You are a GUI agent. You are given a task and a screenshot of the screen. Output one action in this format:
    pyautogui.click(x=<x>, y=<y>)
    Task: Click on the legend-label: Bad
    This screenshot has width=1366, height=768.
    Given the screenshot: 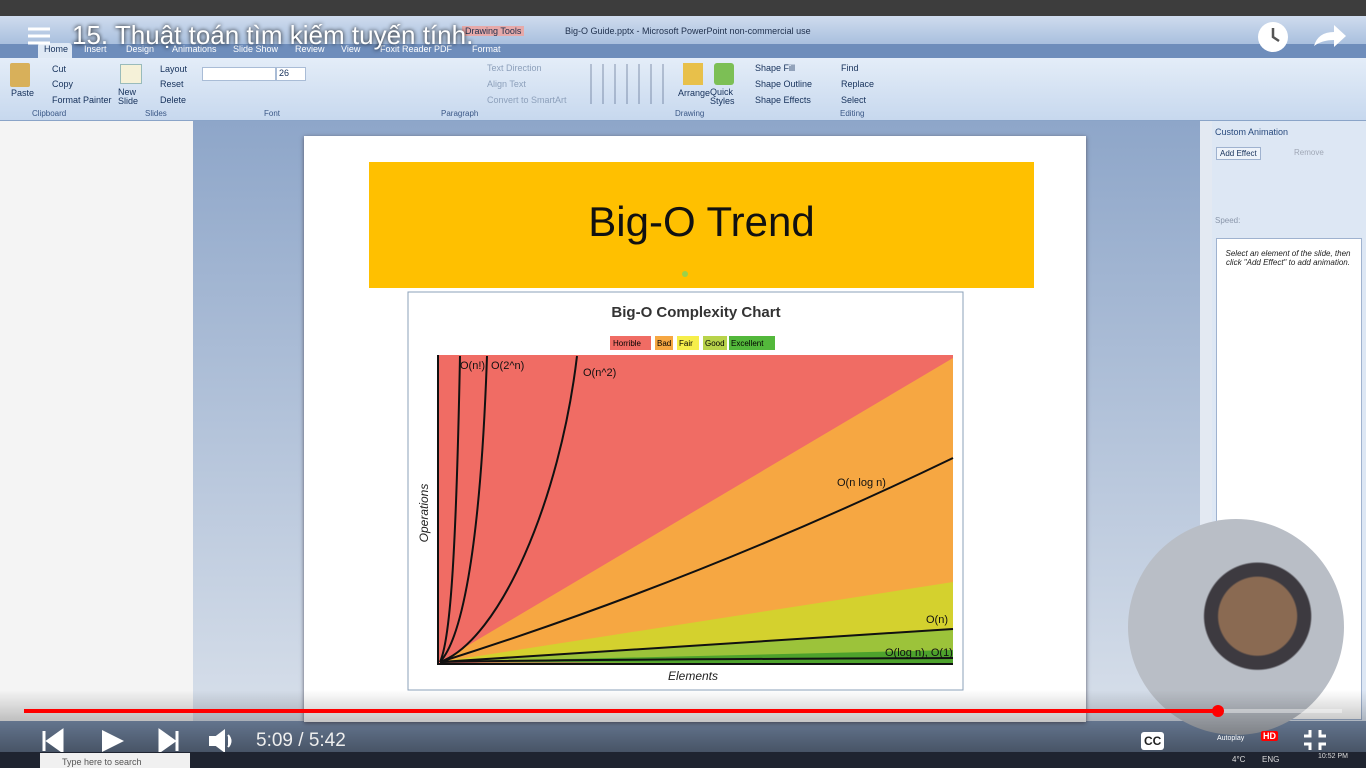 What is the action you would take?
    pyautogui.click(x=664, y=343)
    